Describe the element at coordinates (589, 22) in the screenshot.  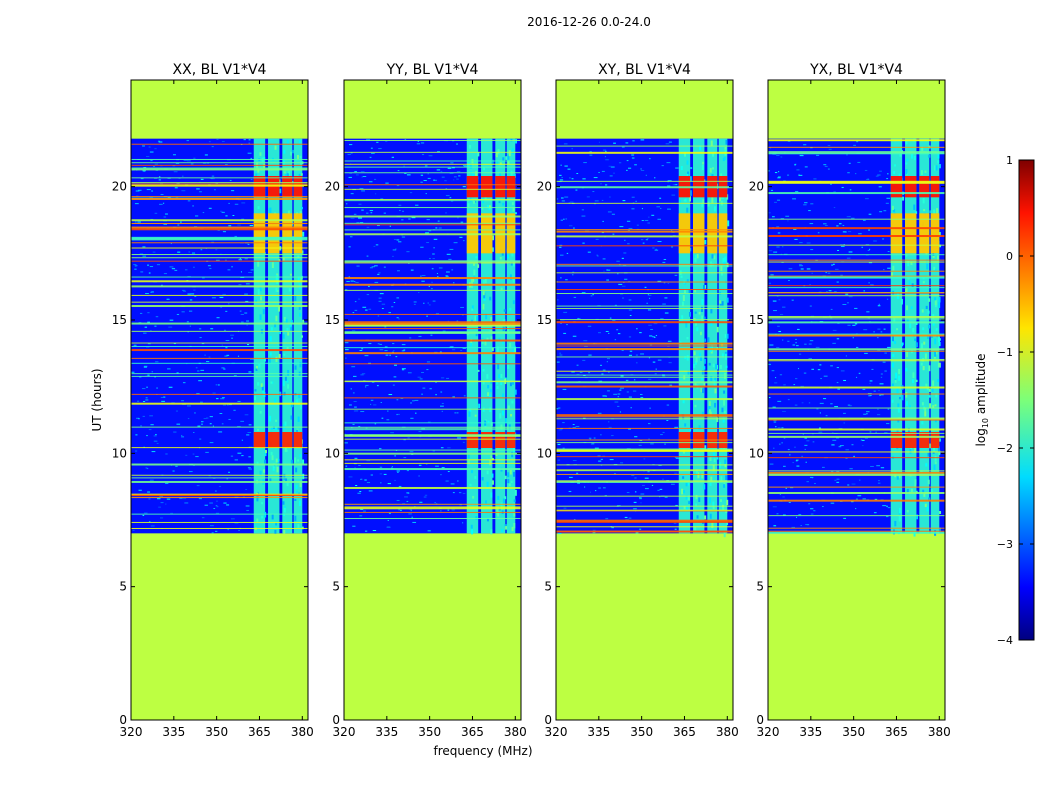
I see `figure-suptitle: 2016-12-26 0.0-24.0` at that location.